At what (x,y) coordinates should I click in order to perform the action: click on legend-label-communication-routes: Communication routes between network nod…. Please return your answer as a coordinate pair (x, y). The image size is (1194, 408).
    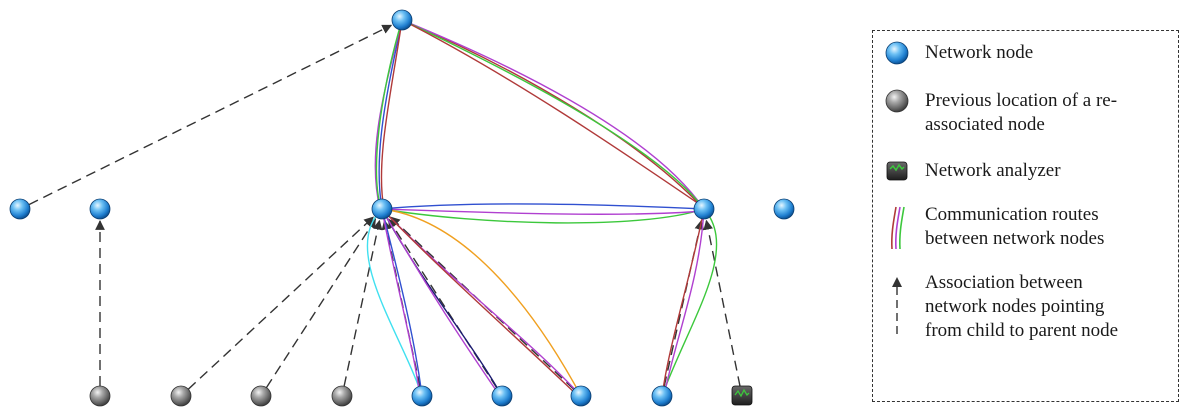
    Looking at the image, I should click on (1015, 226).